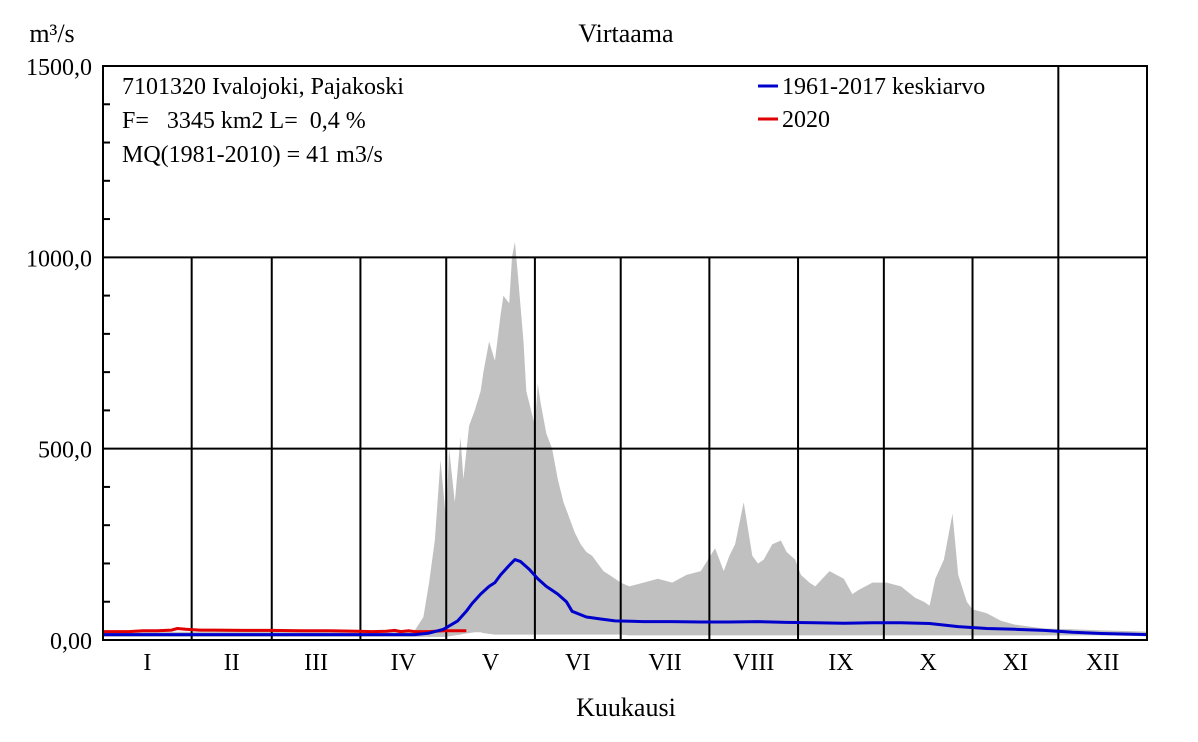 The height and width of the screenshot is (742, 1198). Describe the element at coordinates (263, 87) in the screenshot. I see `station-name: 7101320 Ivalojoki, Pajakoski` at that location.